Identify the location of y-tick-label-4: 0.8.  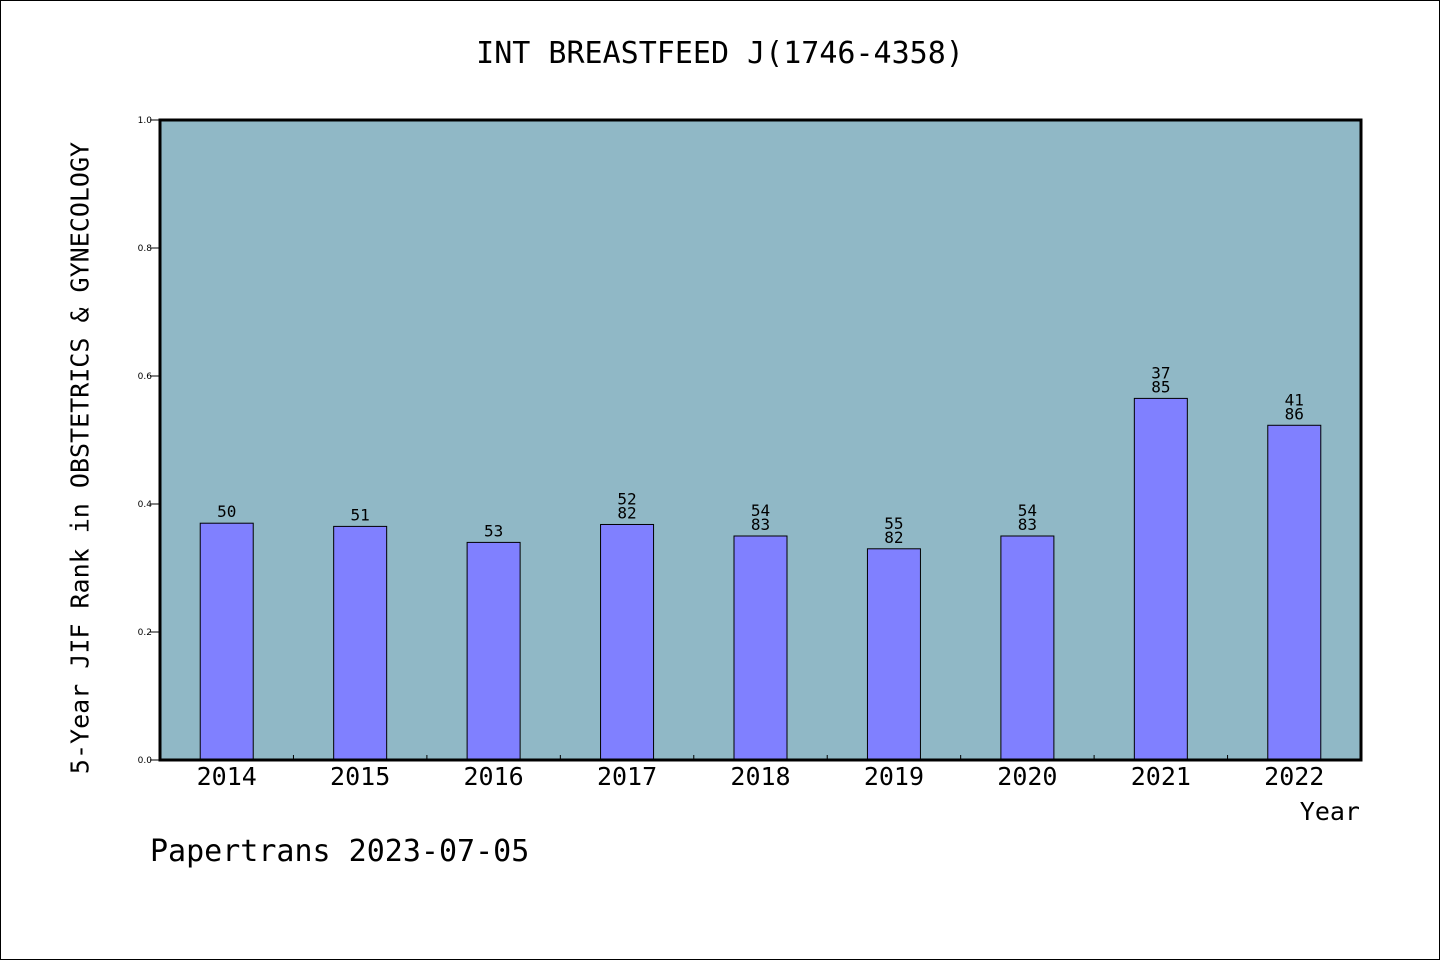
(145, 249).